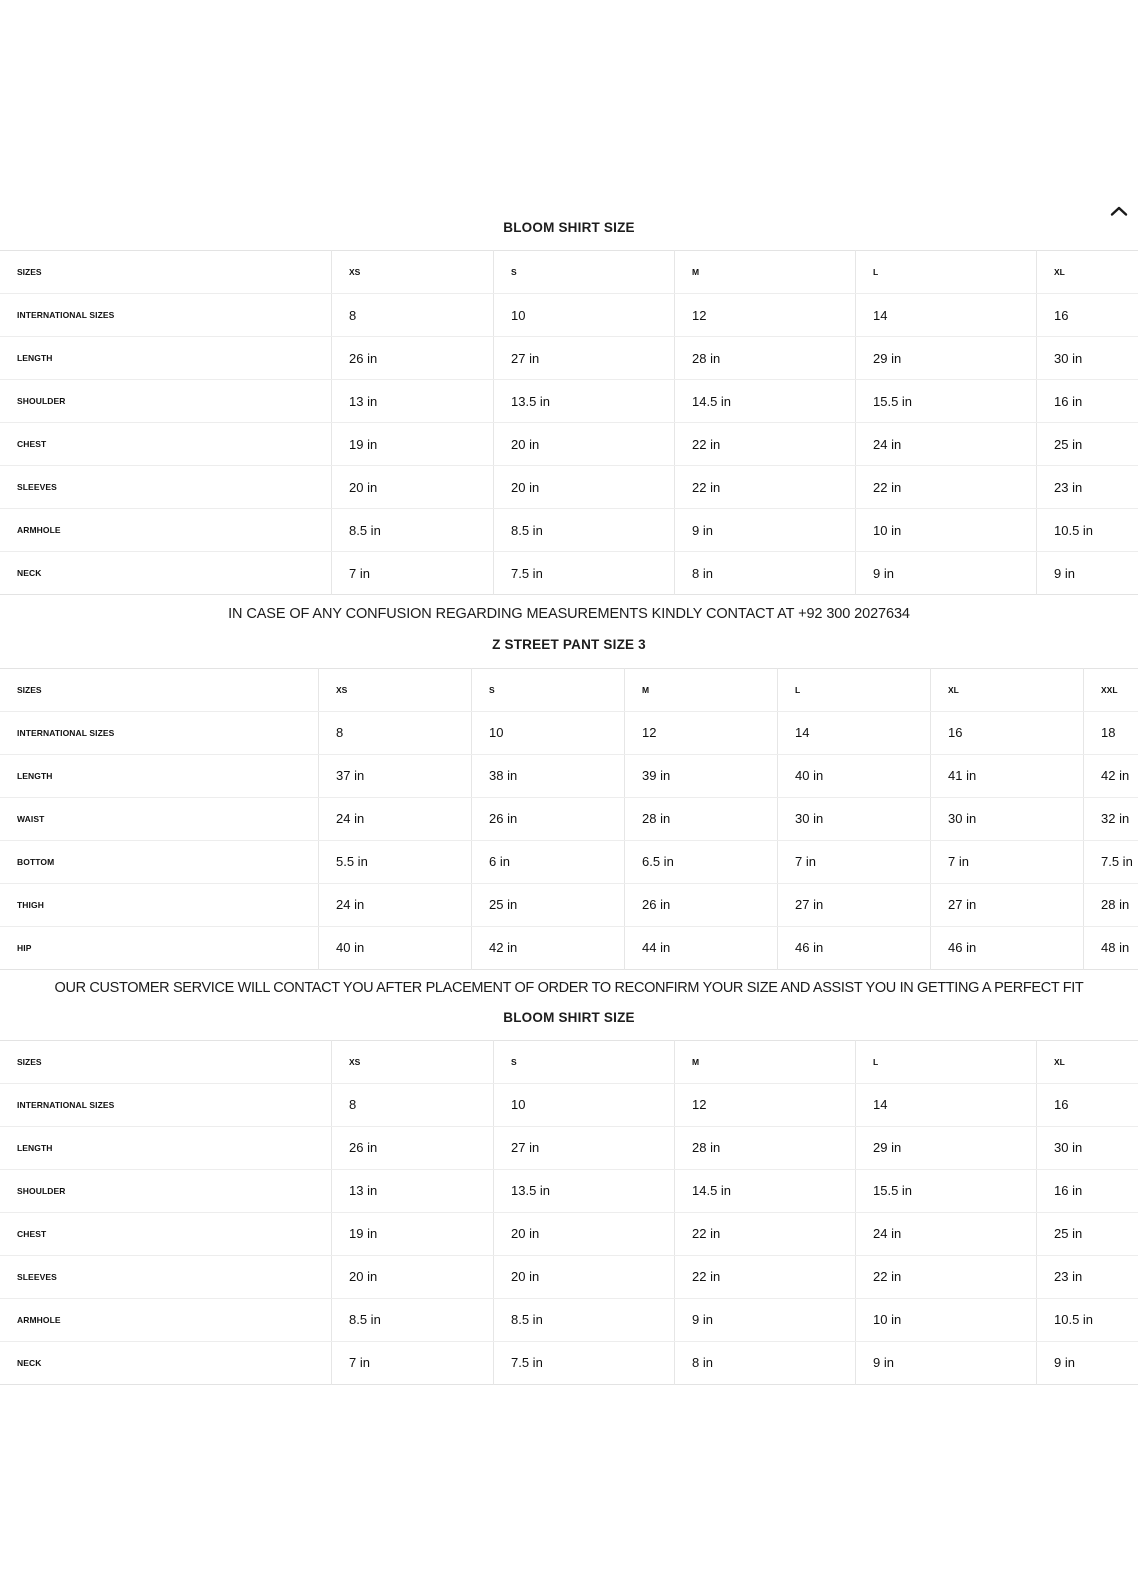 The image size is (1138, 1584). What do you see at coordinates (1110, 819) in the screenshot?
I see `cell-value: 32 in` at bounding box center [1110, 819].